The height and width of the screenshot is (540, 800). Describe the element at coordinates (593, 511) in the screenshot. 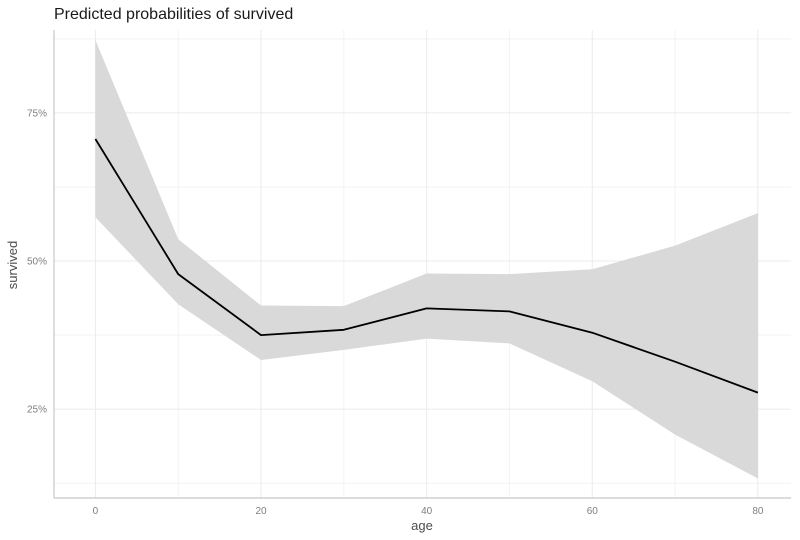

I see `x-tick-label: 60` at that location.